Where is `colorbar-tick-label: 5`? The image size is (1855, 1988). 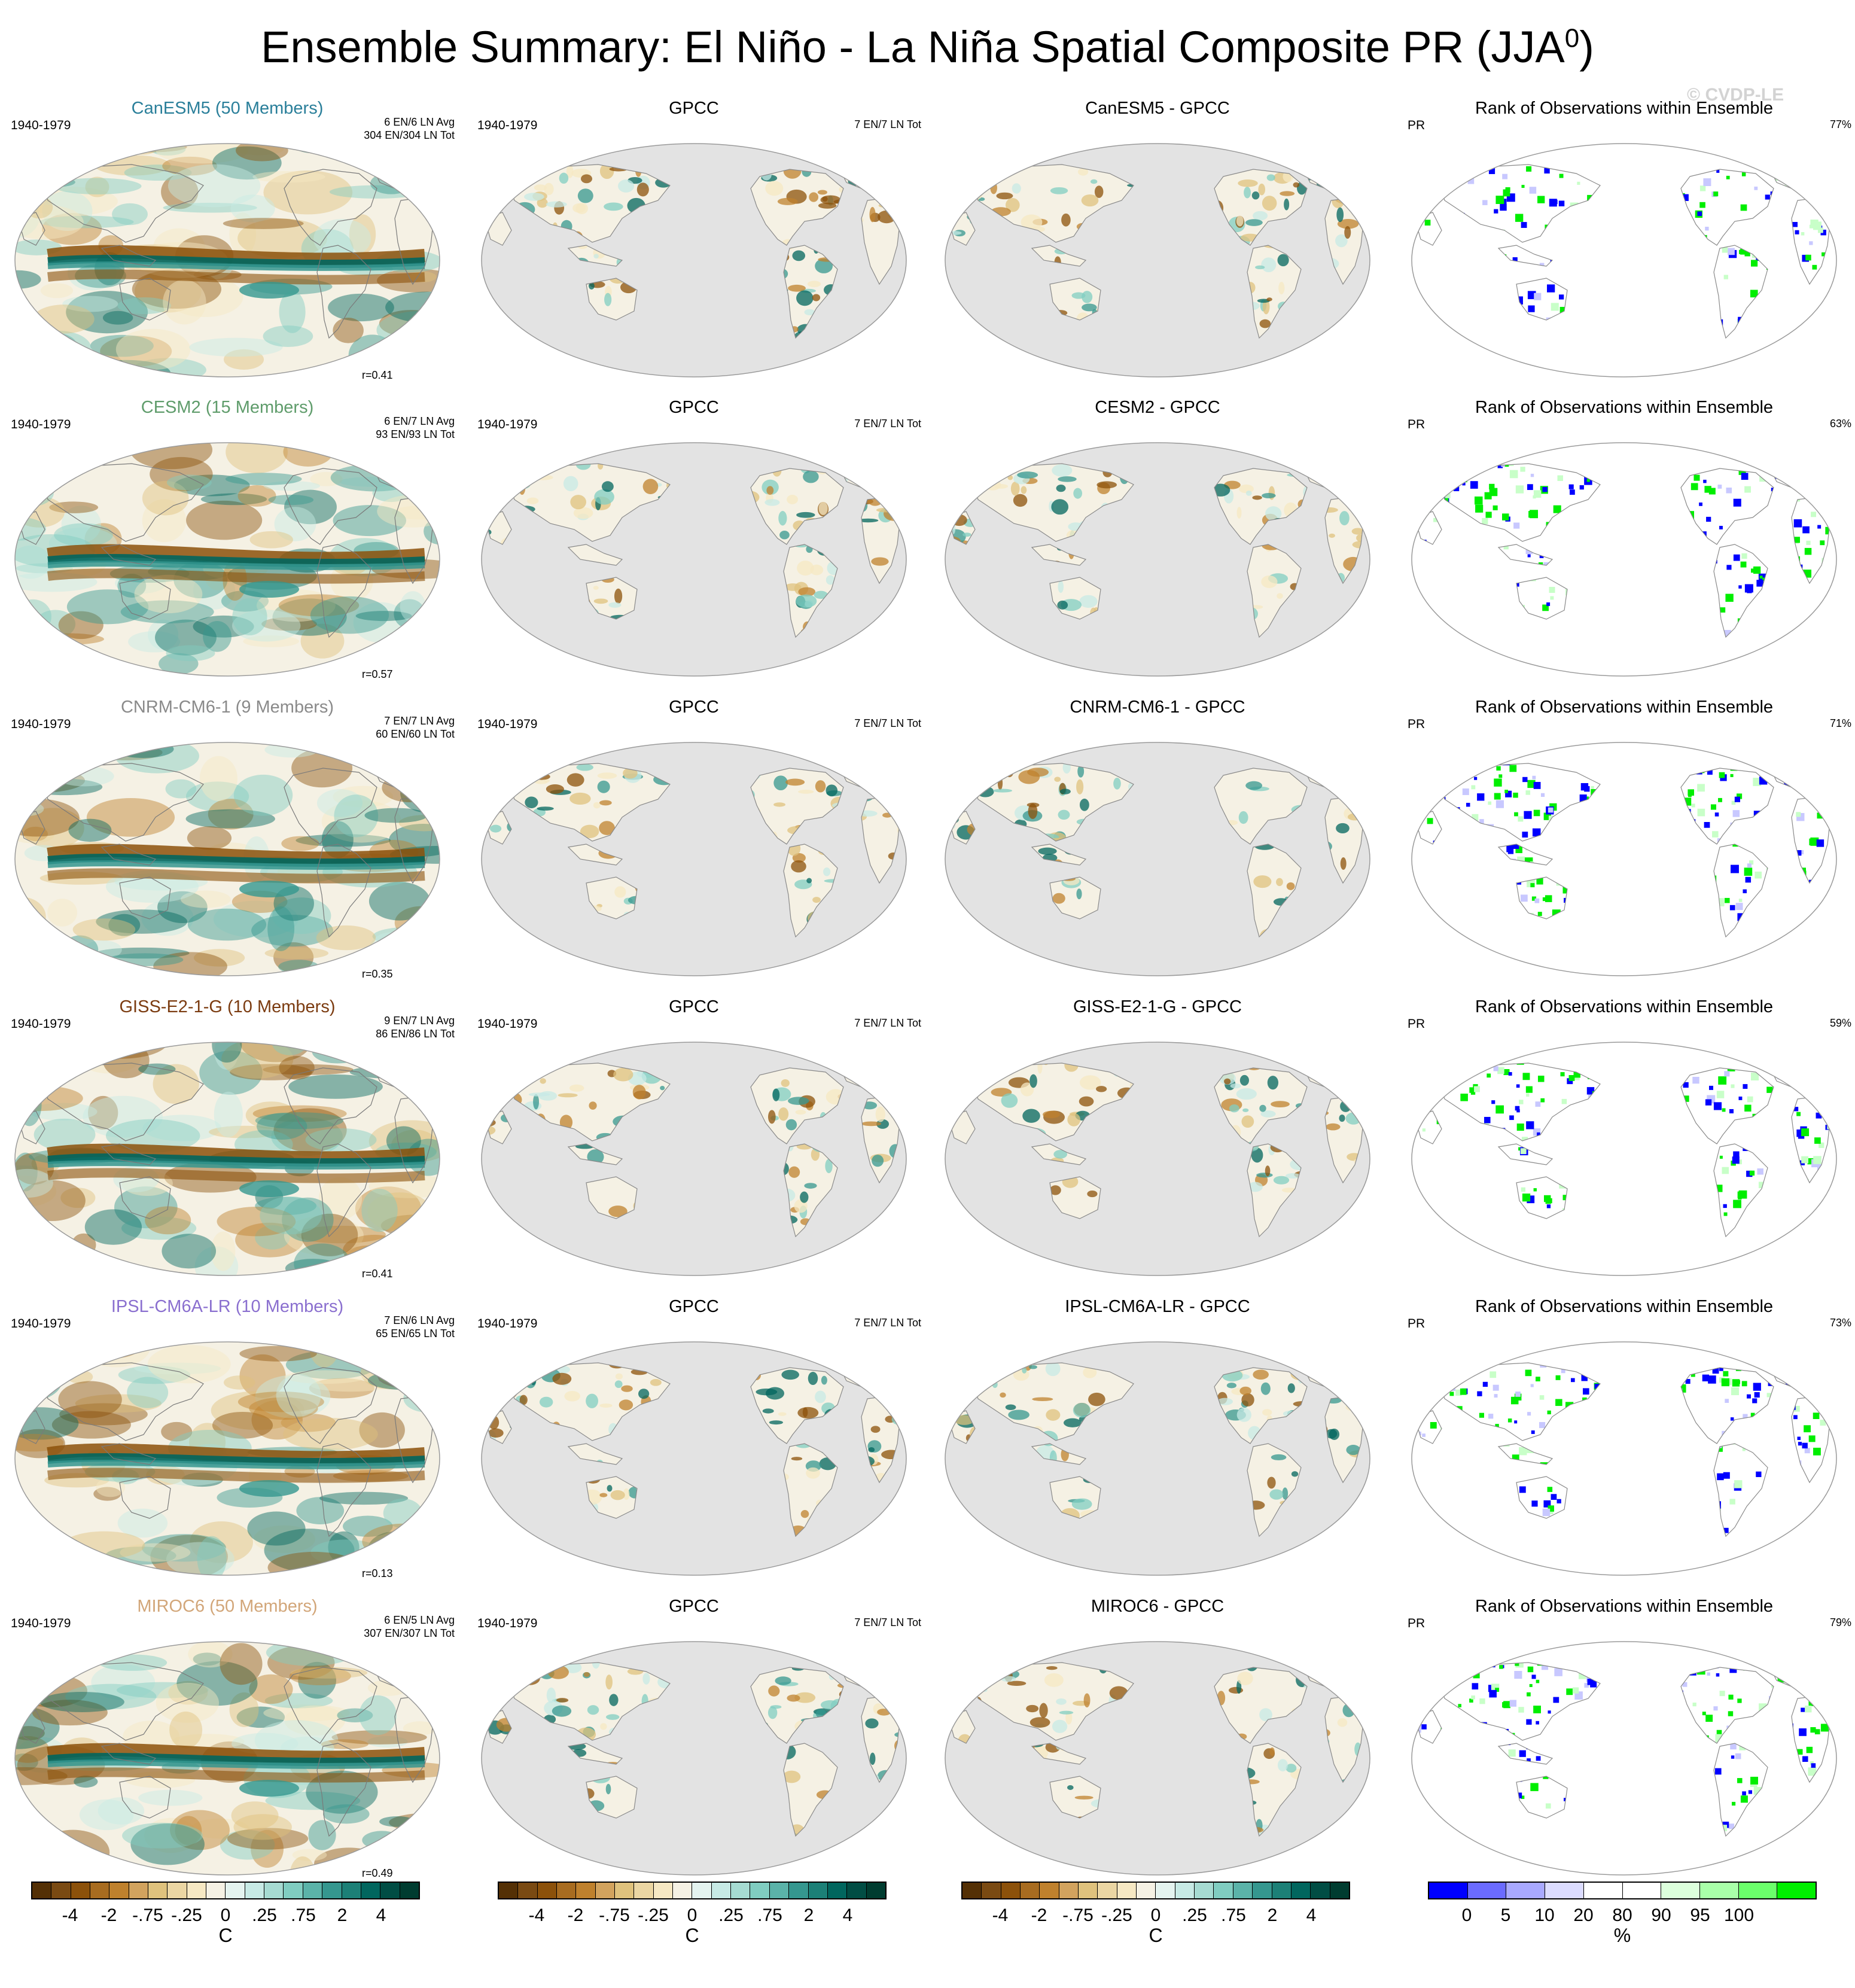 colorbar-tick-label: 5 is located at coordinates (1505, 1915).